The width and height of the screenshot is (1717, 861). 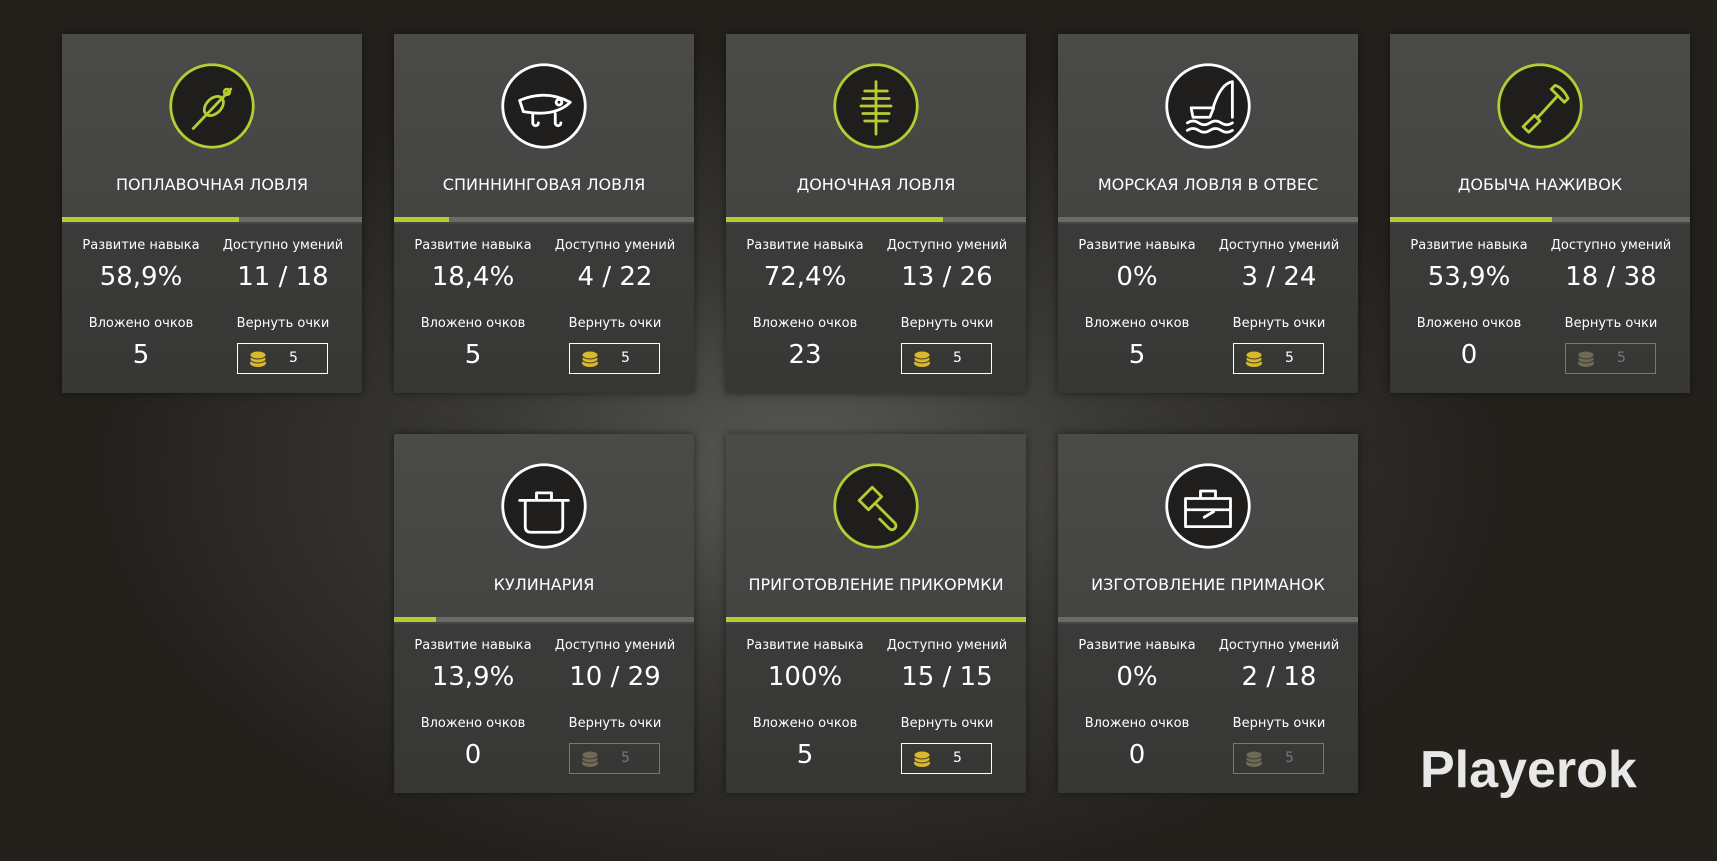 What do you see at coordinates (283, 277) in the screenshot?
I see `available-value: 11 / 18` at bounding box center [283, 277].